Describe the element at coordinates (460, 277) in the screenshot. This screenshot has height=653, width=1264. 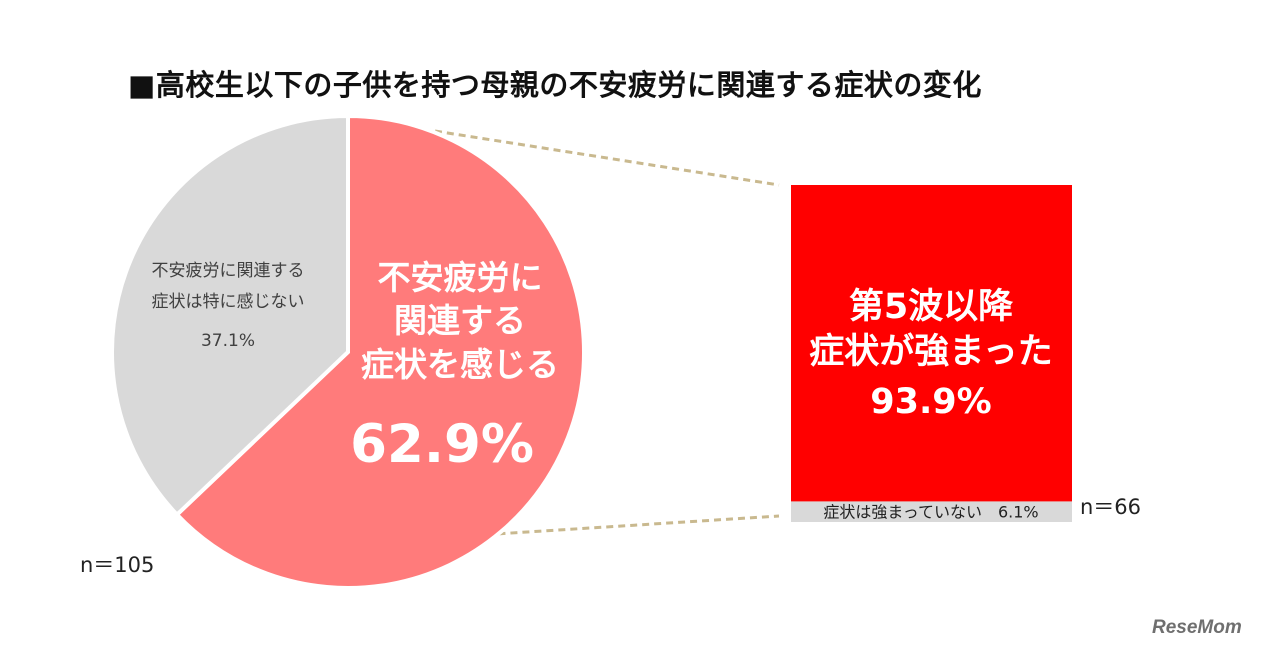
I see `pie-label-feel-line: 不安疲労に` at that location.